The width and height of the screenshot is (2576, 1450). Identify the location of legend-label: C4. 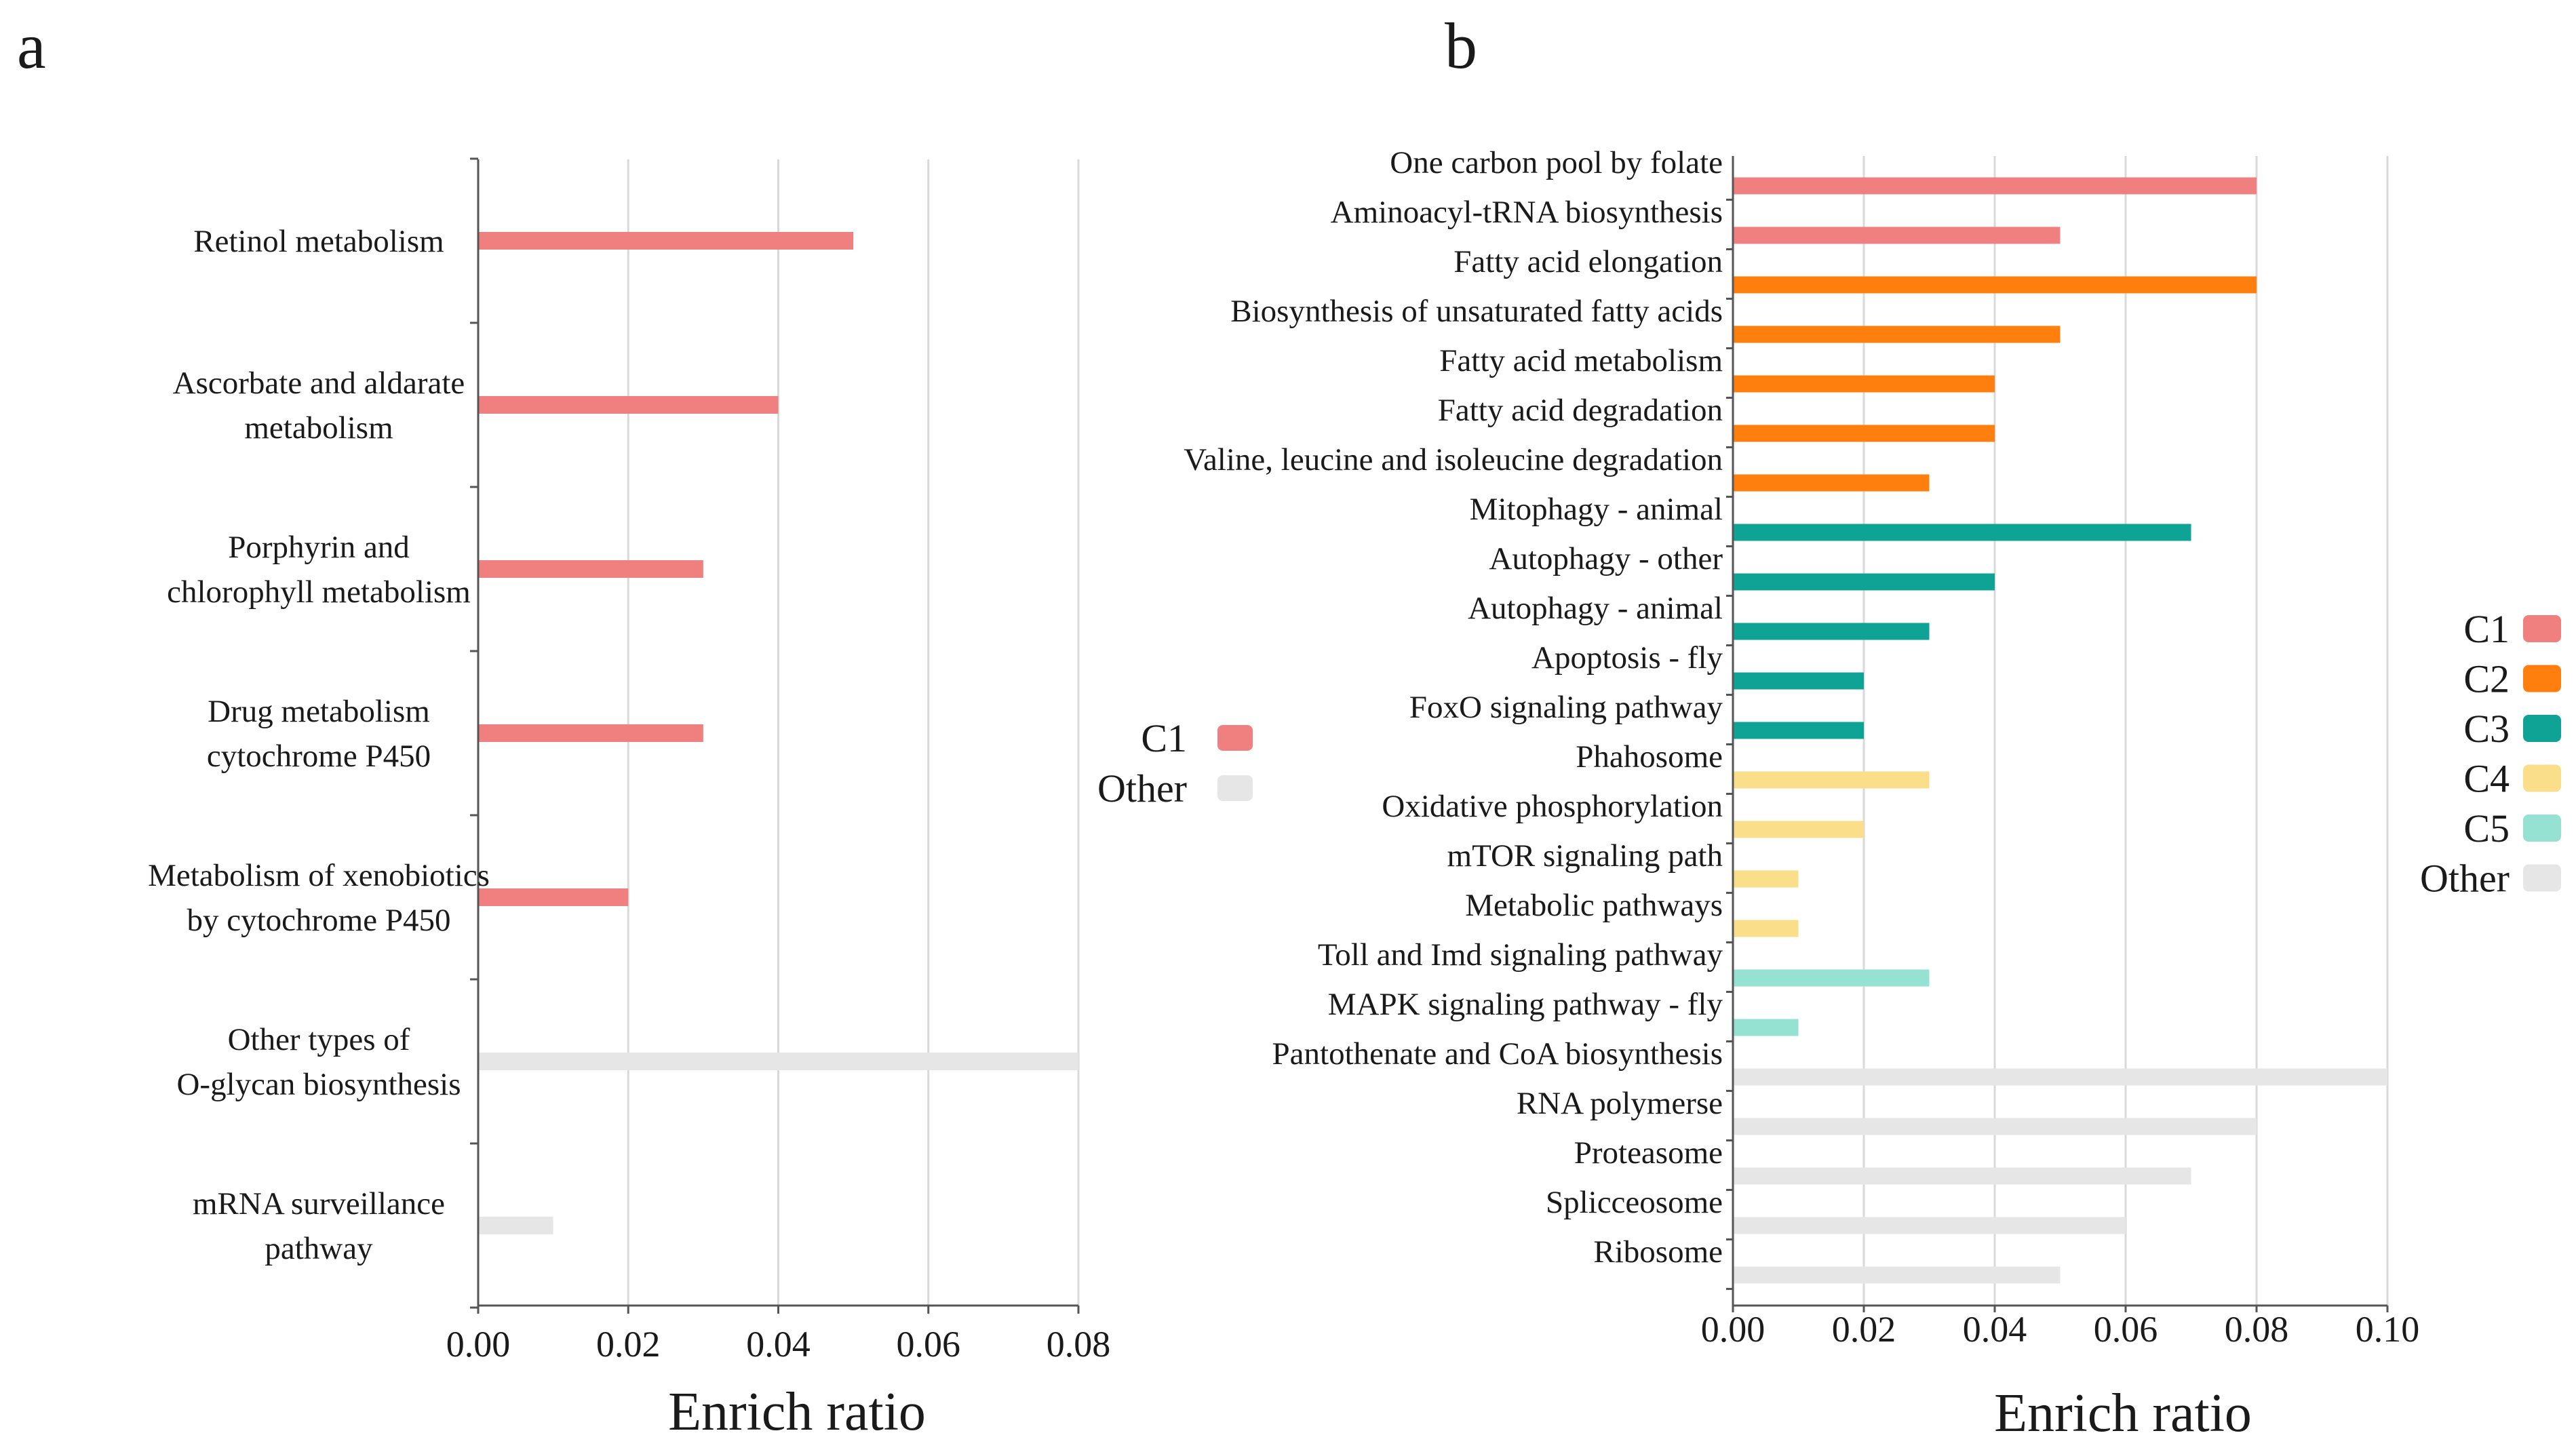
(2486, 779).